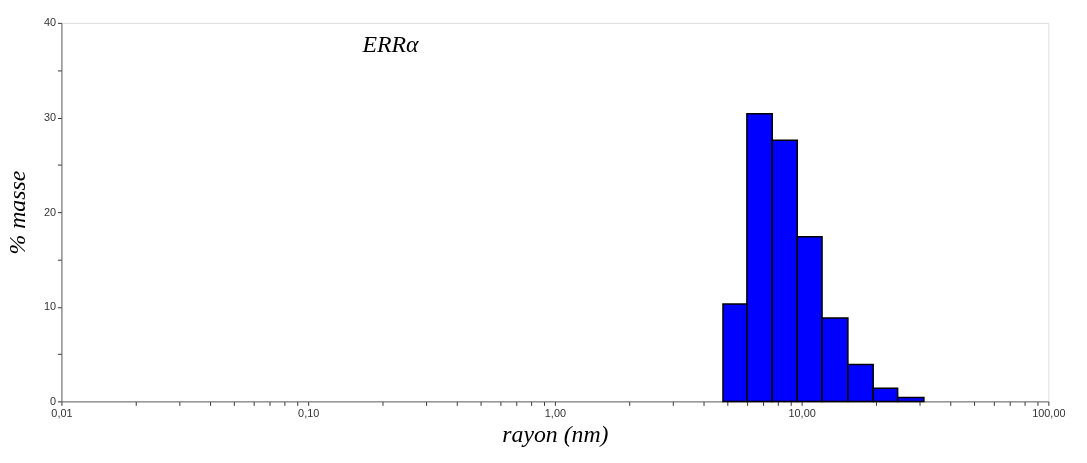 The width and height of the screenshot is (1087, 463). What do you see at coordinates (555, 412) in the screenshot?
I see `x-tick-label: 1,00` at bounding box center [555, 412].